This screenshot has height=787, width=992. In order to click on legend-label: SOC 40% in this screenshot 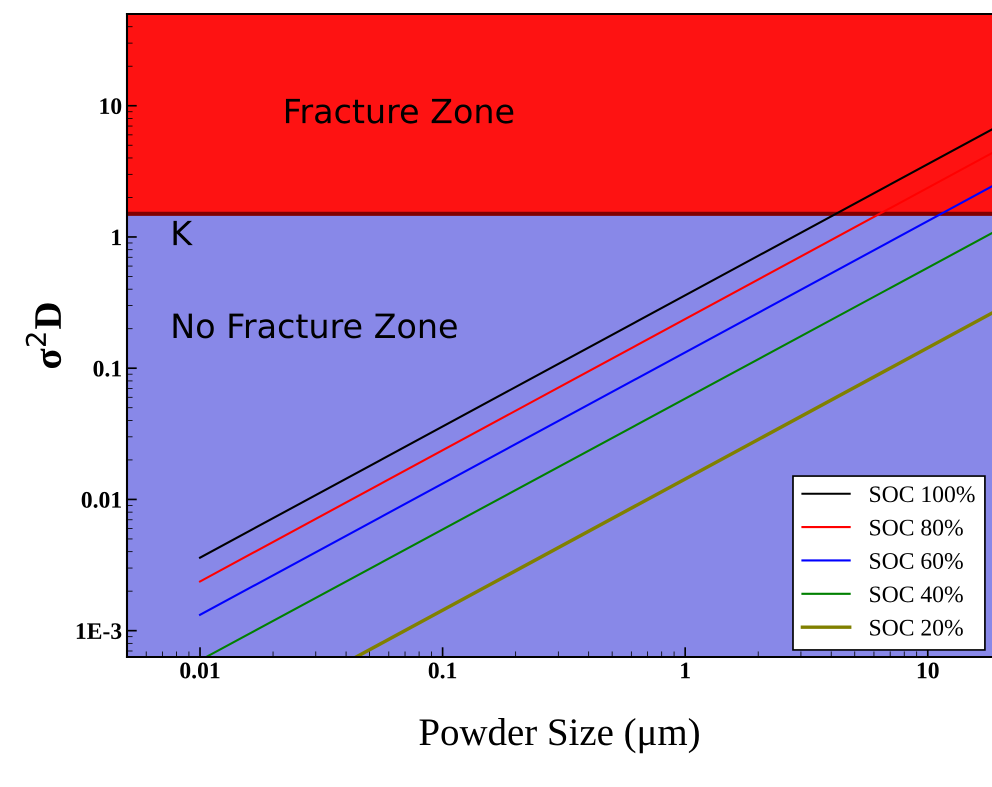, I will do `click(916, 594)`.